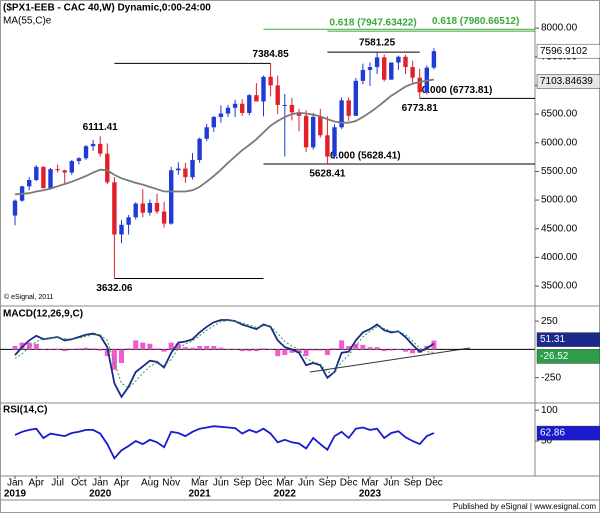  I want to click on point-label: 5628.41, so click(327, 174).